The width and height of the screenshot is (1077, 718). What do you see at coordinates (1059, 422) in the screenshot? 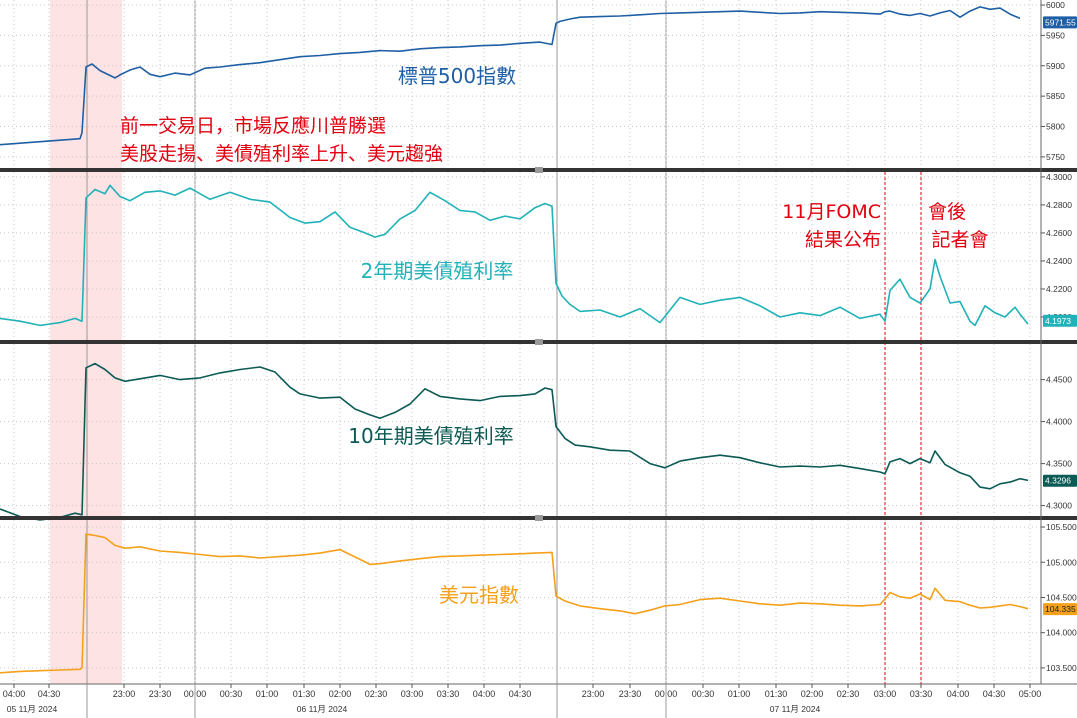
I see `y-tick-label: 4.4000` at bounding box center [1059, 422].